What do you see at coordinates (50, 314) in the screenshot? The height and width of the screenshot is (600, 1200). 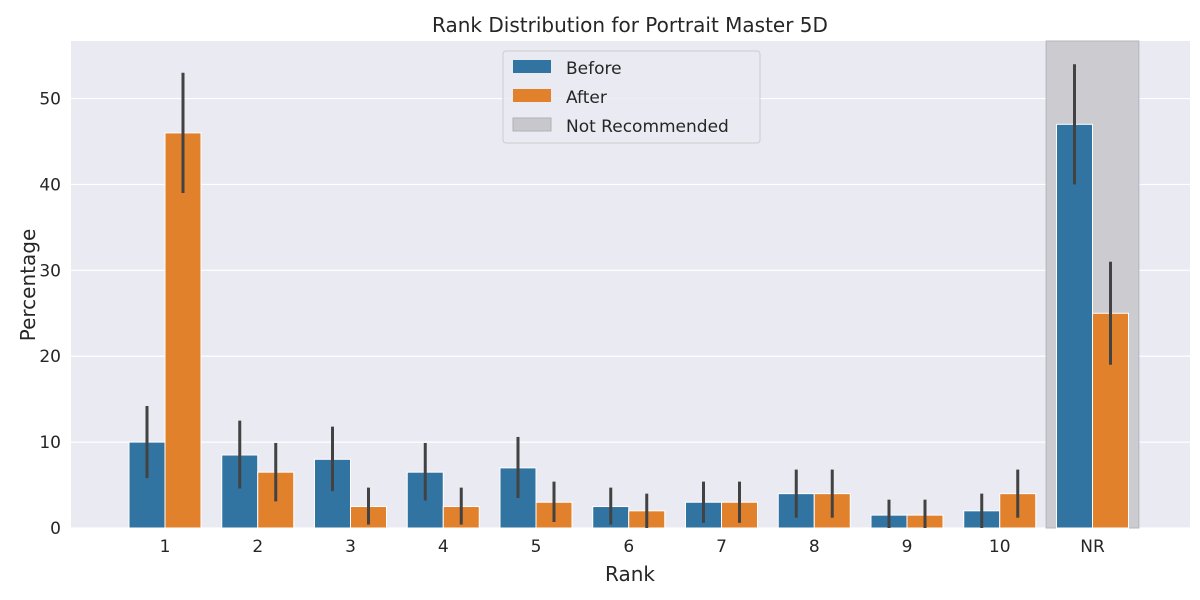 I see `y-axis-ticks: 0 10 20 30 40 50` at bounding box center [50, 314].